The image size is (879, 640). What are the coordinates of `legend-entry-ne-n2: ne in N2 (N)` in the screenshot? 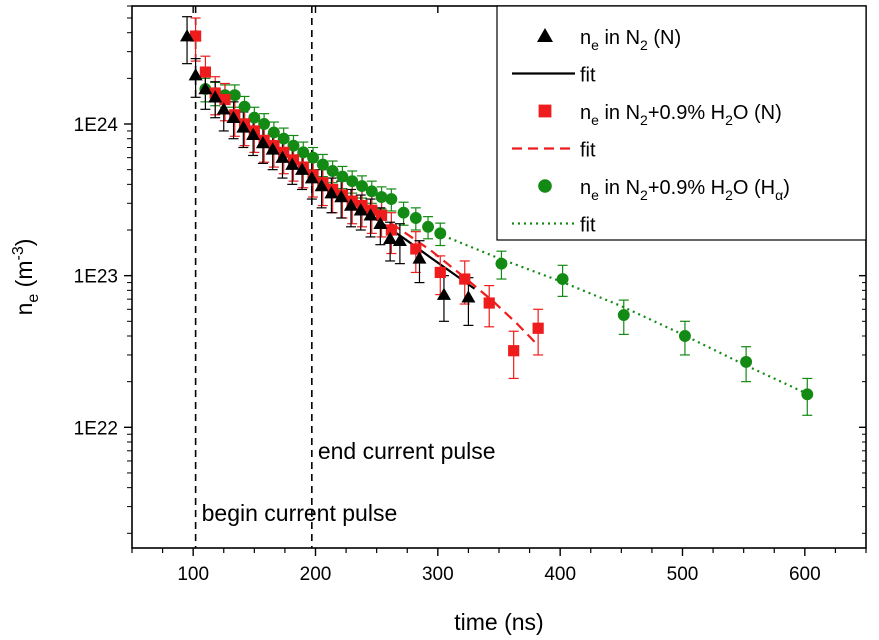 It's located at (630, 40).